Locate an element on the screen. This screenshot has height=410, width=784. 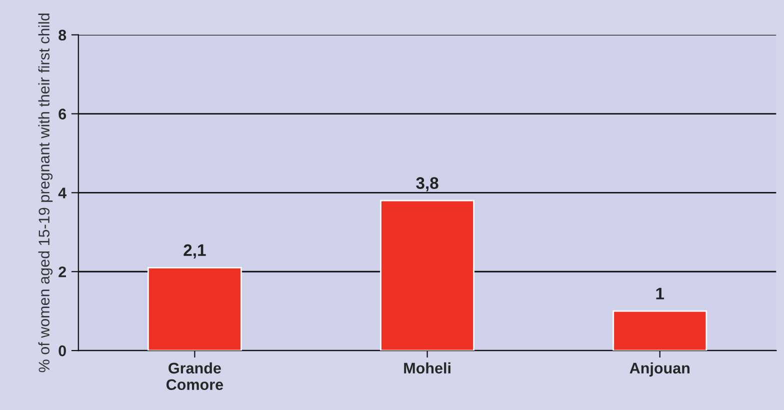
y-tick-label: 0 is located at coordinates (62, 350).